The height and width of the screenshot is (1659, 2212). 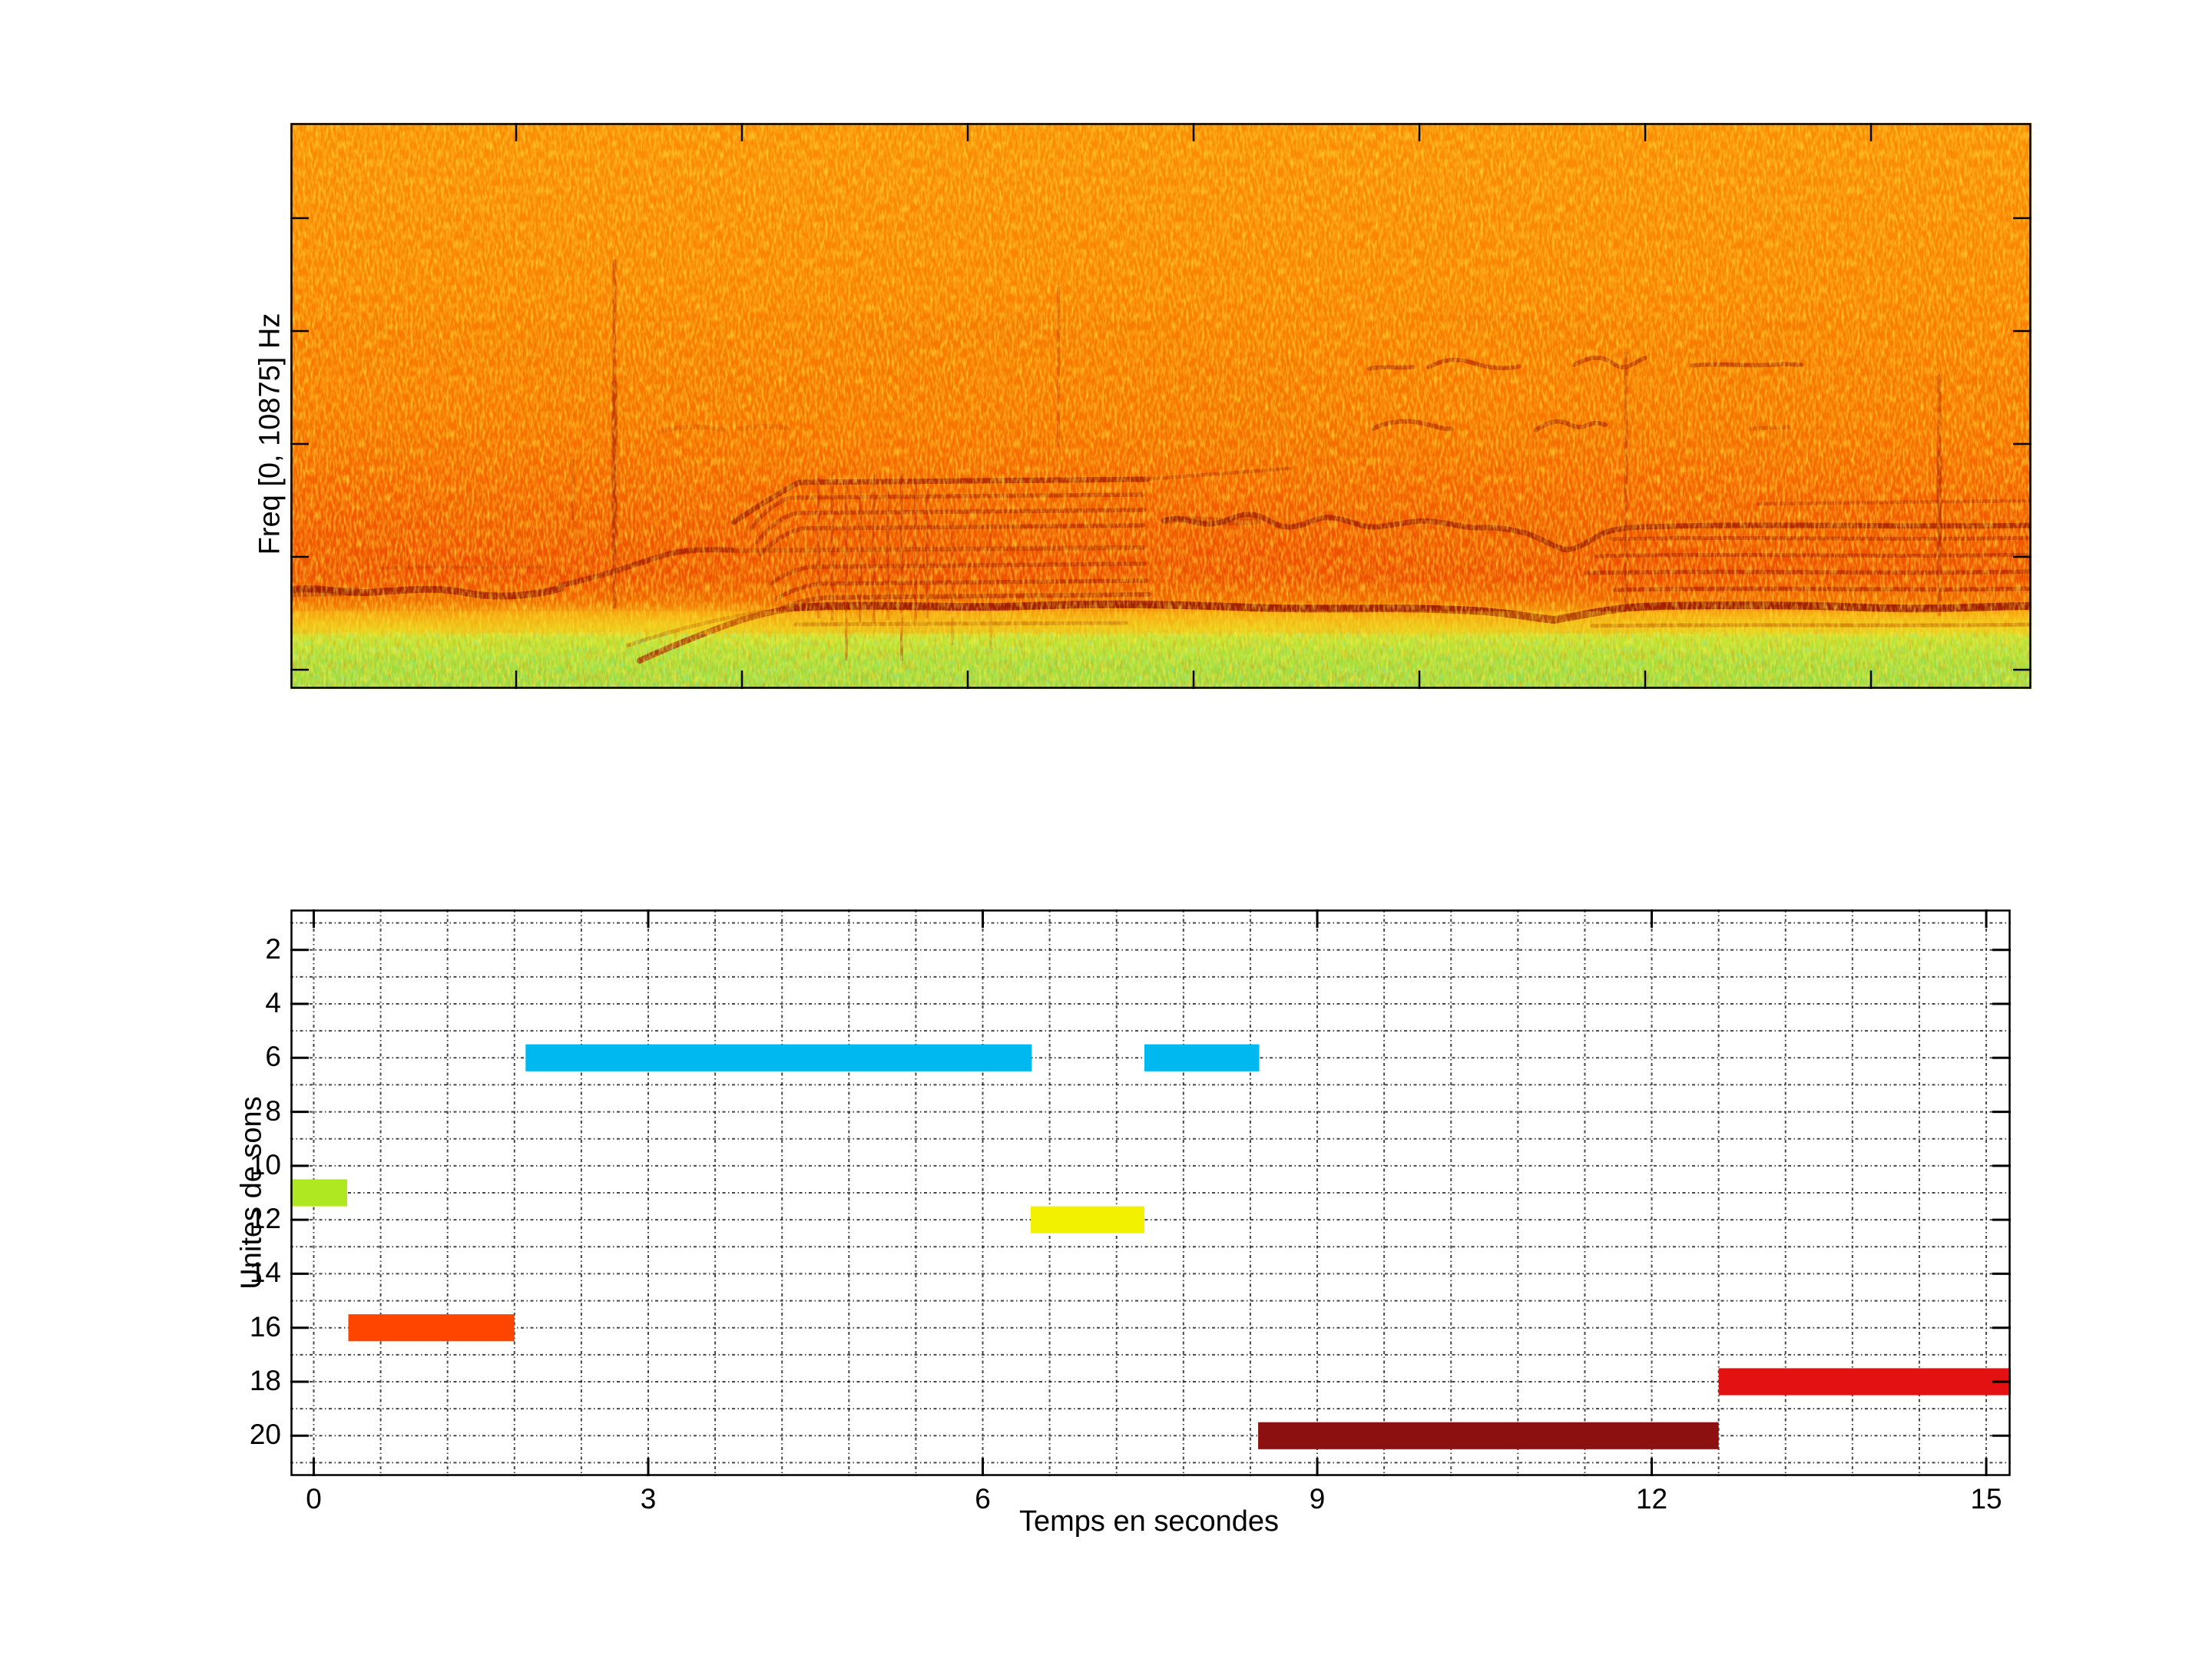 What do you see at coordinates (299, 444) in the screenshot?
I see `y-ticks-left` at bounding box center [299, 444].